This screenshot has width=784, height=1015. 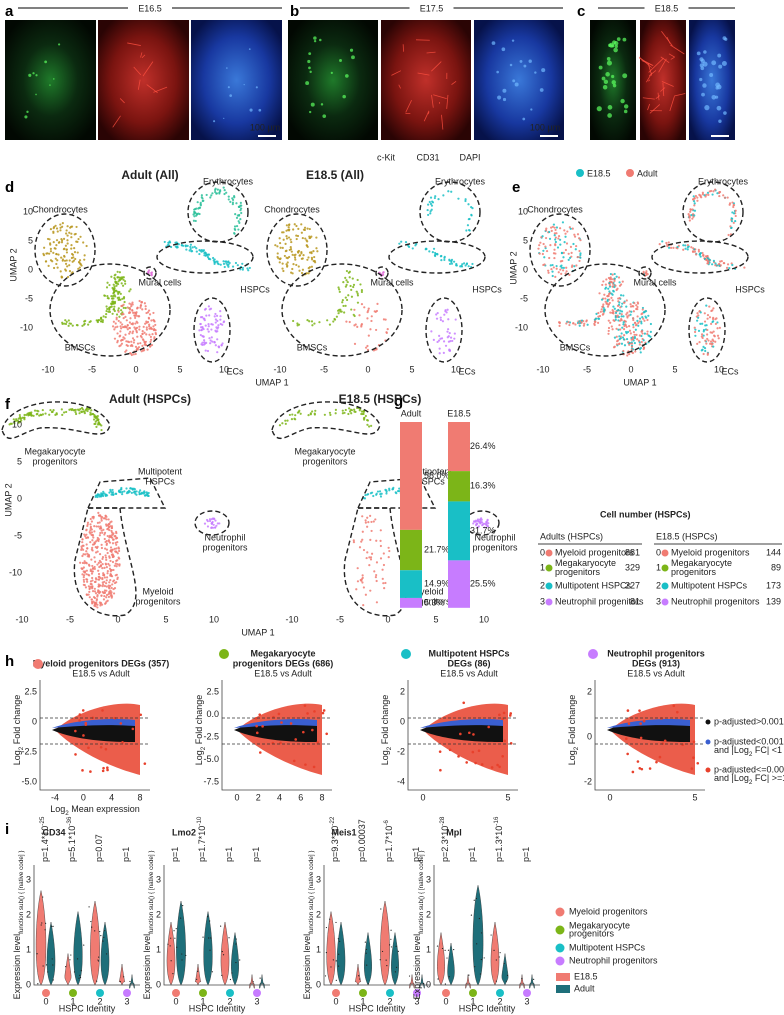 I want to click on axis-label: UMAP 1, so click(x=639, y=382).